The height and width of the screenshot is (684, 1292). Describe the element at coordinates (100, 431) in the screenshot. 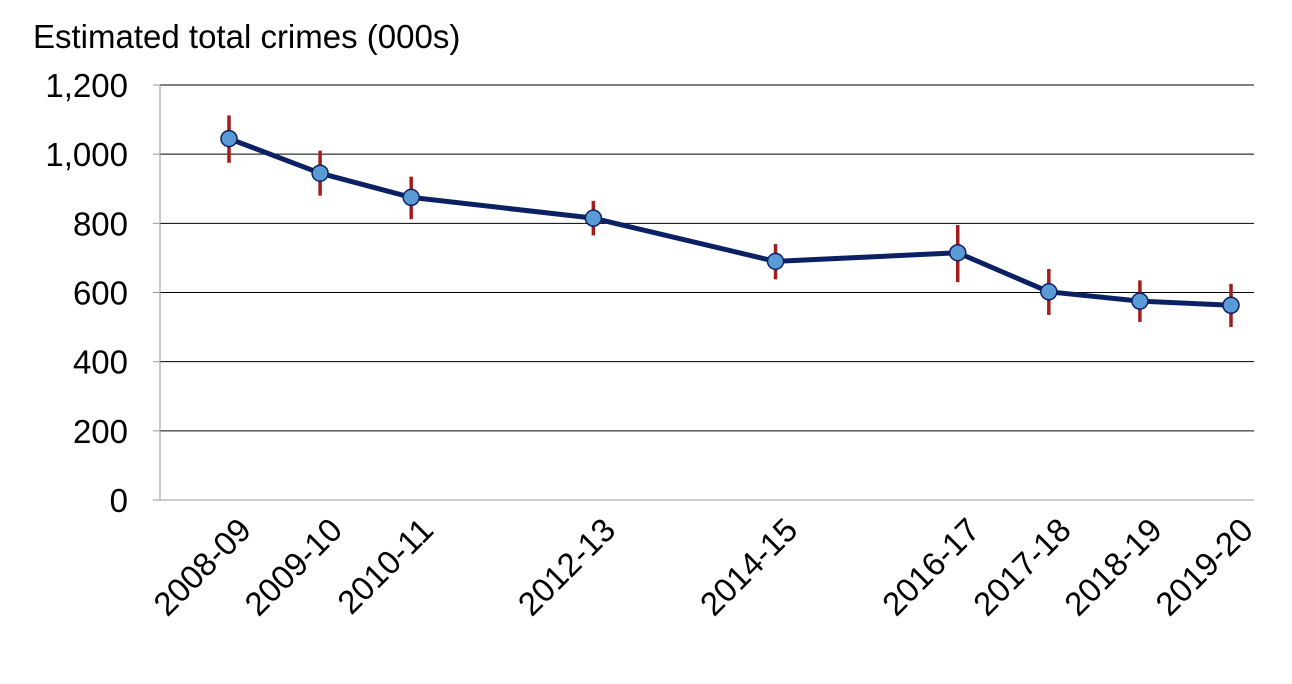

I see `y-tick-label: 200` at that location.